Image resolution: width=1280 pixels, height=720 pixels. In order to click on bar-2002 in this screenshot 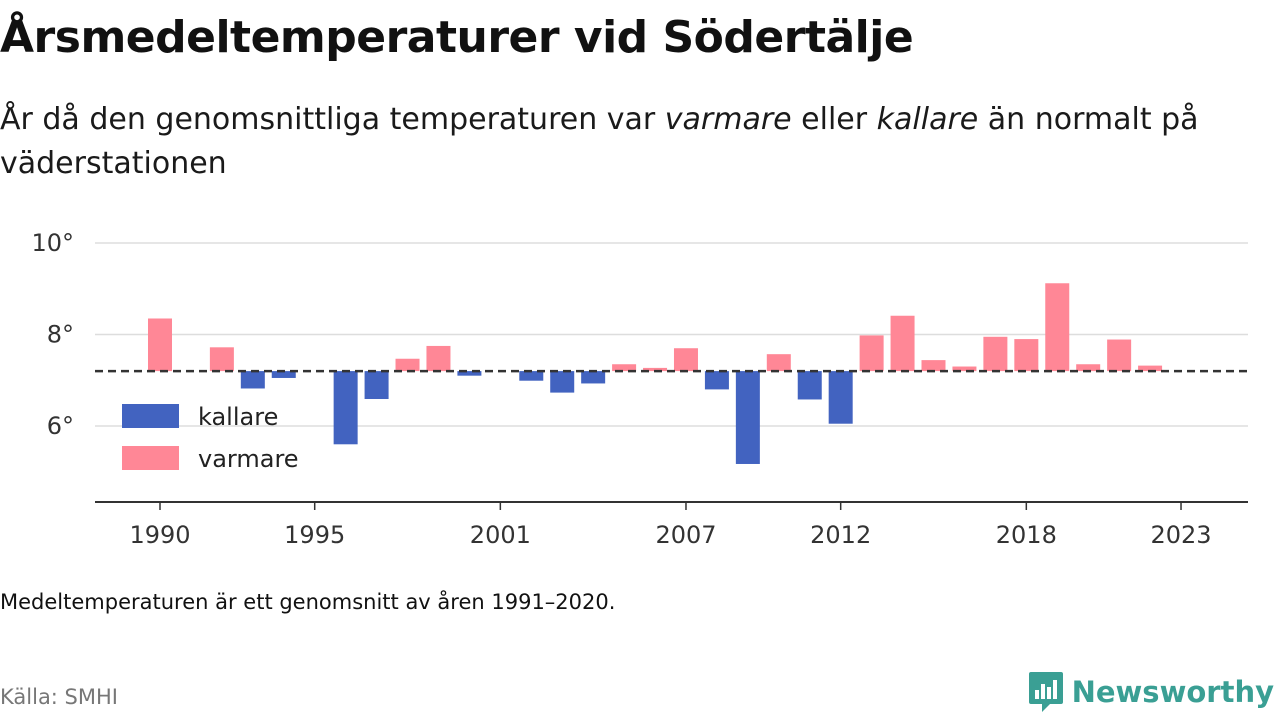, I will do `click(531, 376)`.